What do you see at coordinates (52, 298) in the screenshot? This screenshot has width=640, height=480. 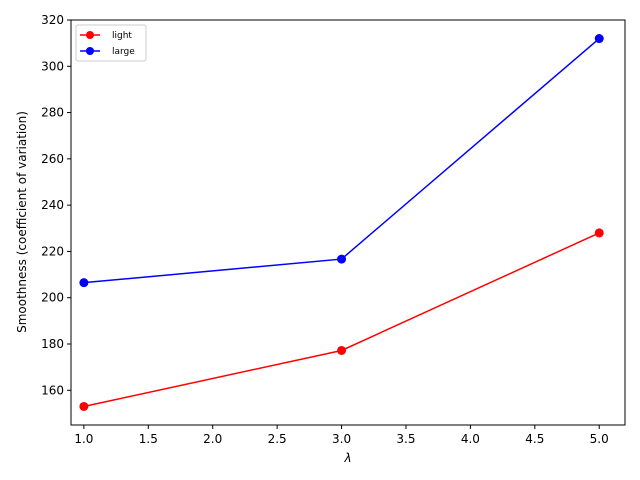 I see `y-tick-label: 200` at bounding box center [52, 298].